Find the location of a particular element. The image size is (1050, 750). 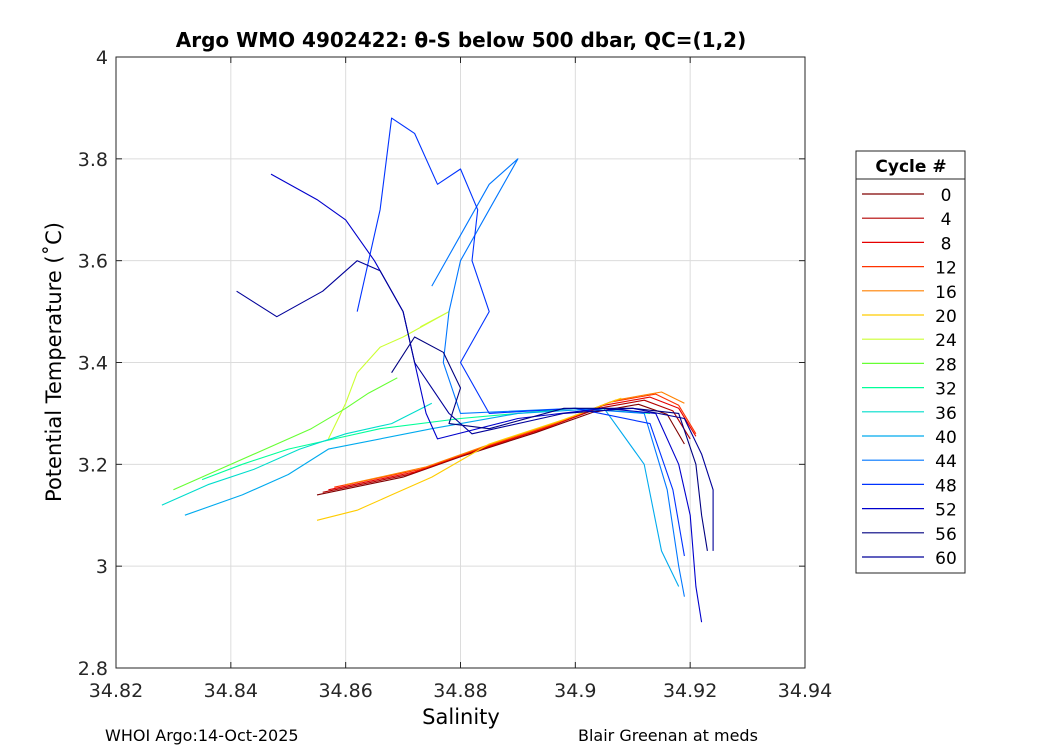

x-tick-label: 34.92 is located at coordinates (690, 691).